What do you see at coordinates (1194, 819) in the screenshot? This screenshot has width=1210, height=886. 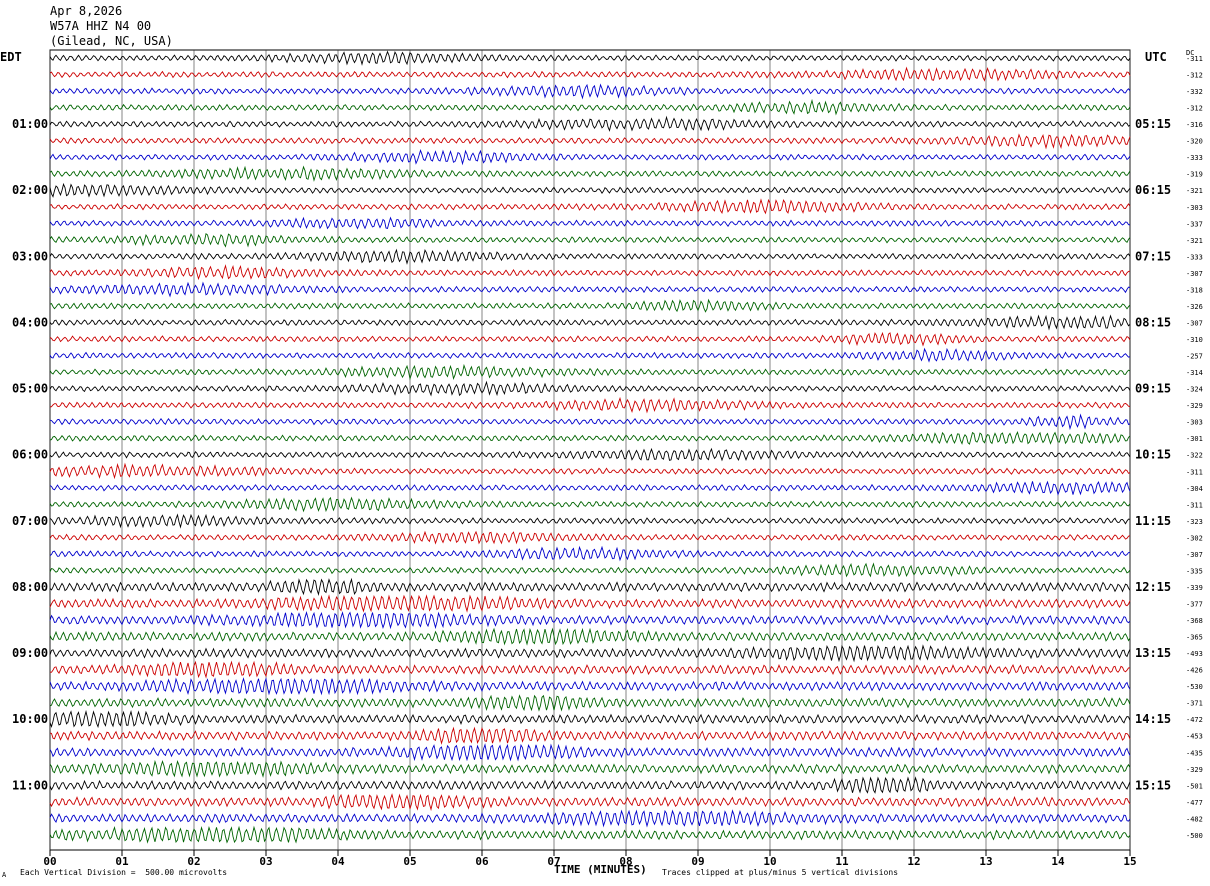 I see `dc-offset-label: -482` at bounding box center [1194, 819].